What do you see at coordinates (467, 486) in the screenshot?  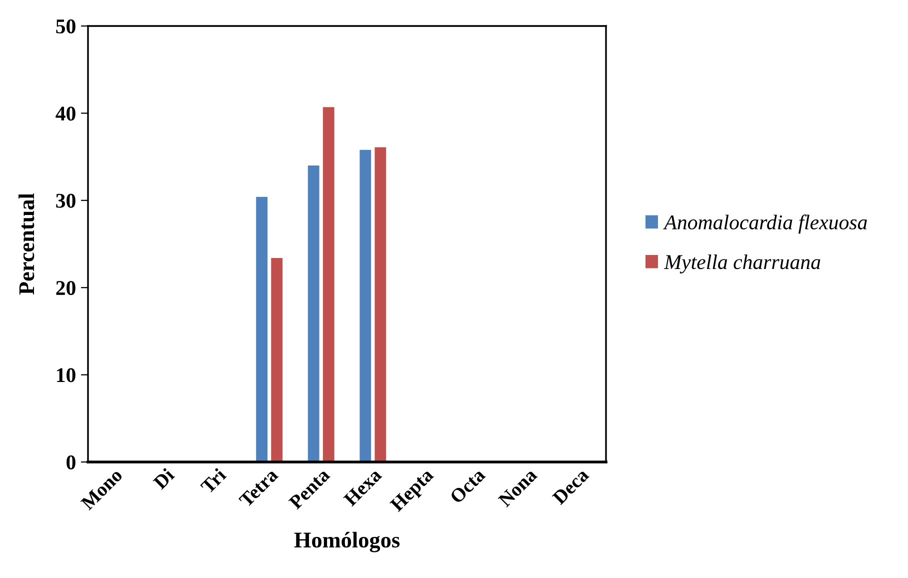 I see `x-tick-label: Octa` at bounding box center [467, 486].